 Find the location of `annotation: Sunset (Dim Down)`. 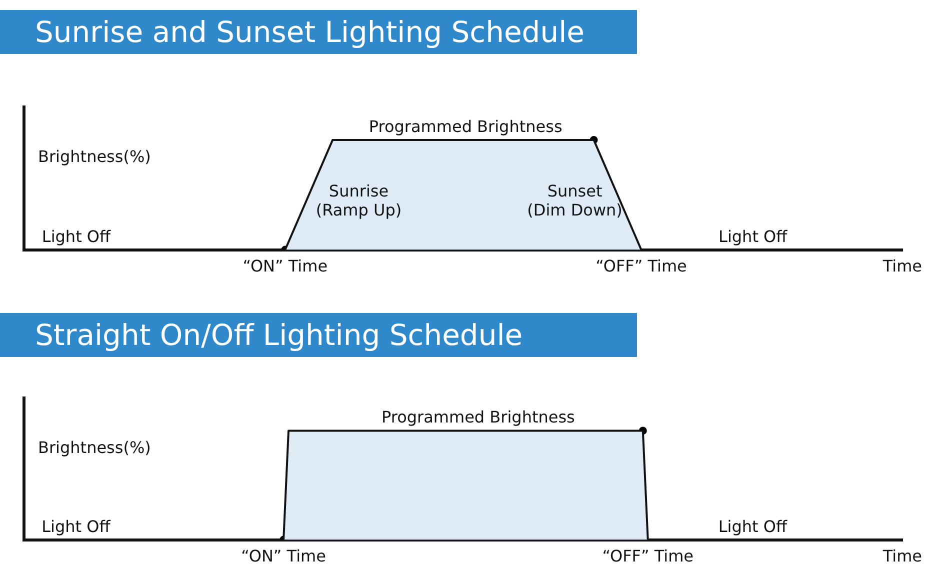

annotation: Sunset (Dim Down) is located at coordinates (574, 200).